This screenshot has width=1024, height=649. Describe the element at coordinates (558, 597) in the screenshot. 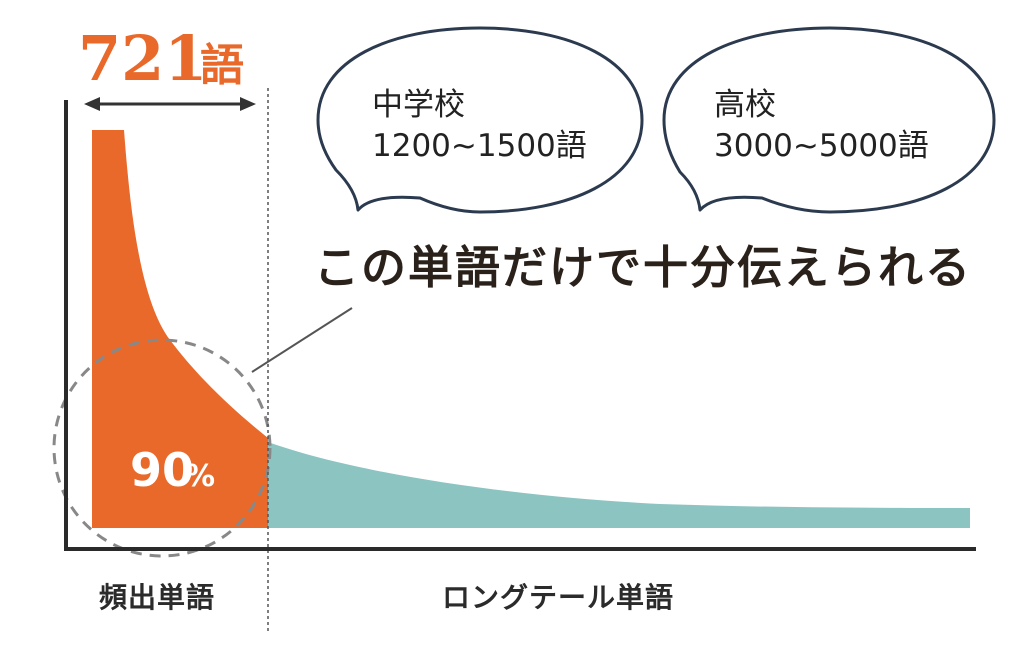

I see `label-long-tail-words: ロングテール単語` at that location.